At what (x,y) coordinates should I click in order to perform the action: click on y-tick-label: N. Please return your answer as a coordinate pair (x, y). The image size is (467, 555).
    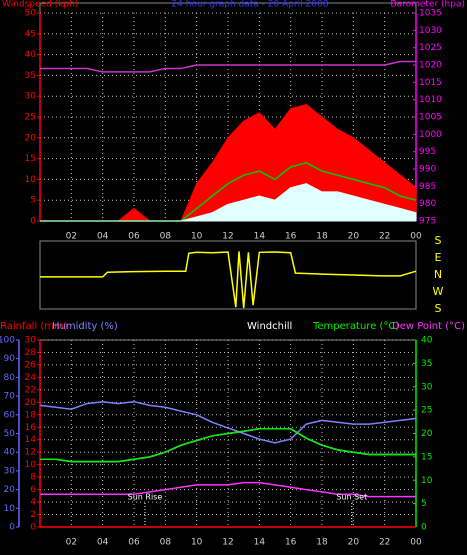
    Looking at the image, I should click on (438, 274).